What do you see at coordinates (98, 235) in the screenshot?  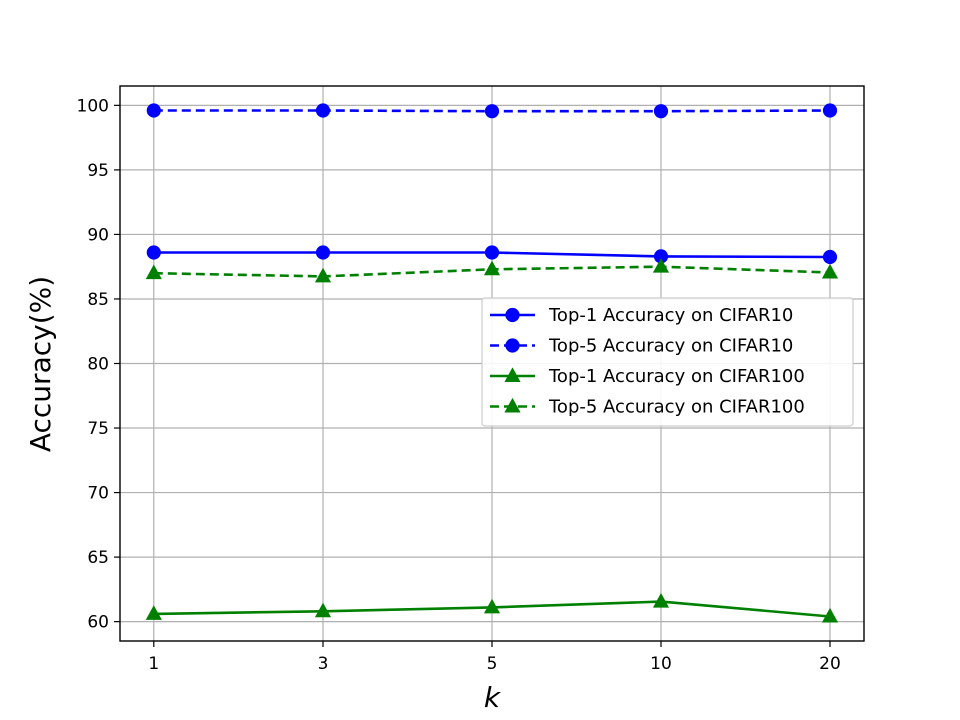 I see `y-tick-label: 90` at bounding box center [98, 235].